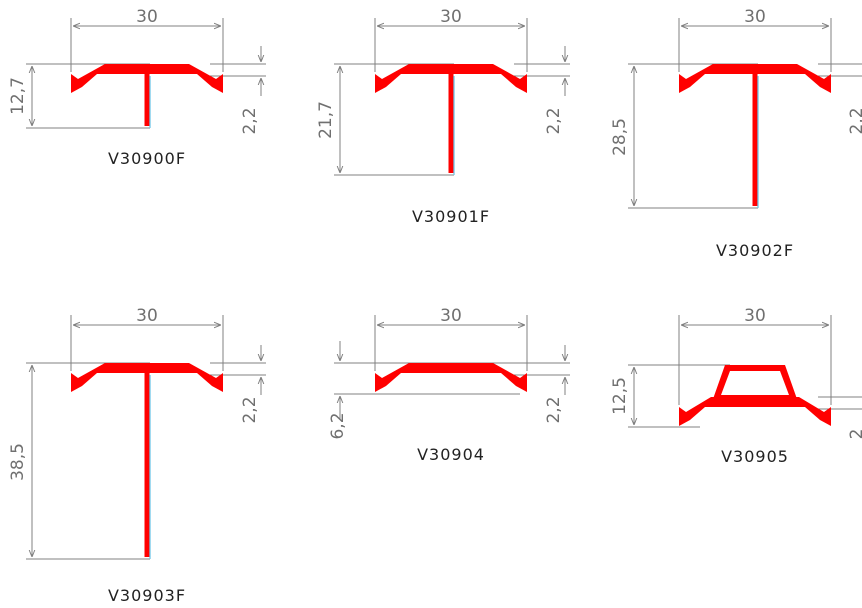  What do you see at coordinates (755, 250) in the screenshot?
I see `profile-code: V30902F` at bounding box center [755, 250].